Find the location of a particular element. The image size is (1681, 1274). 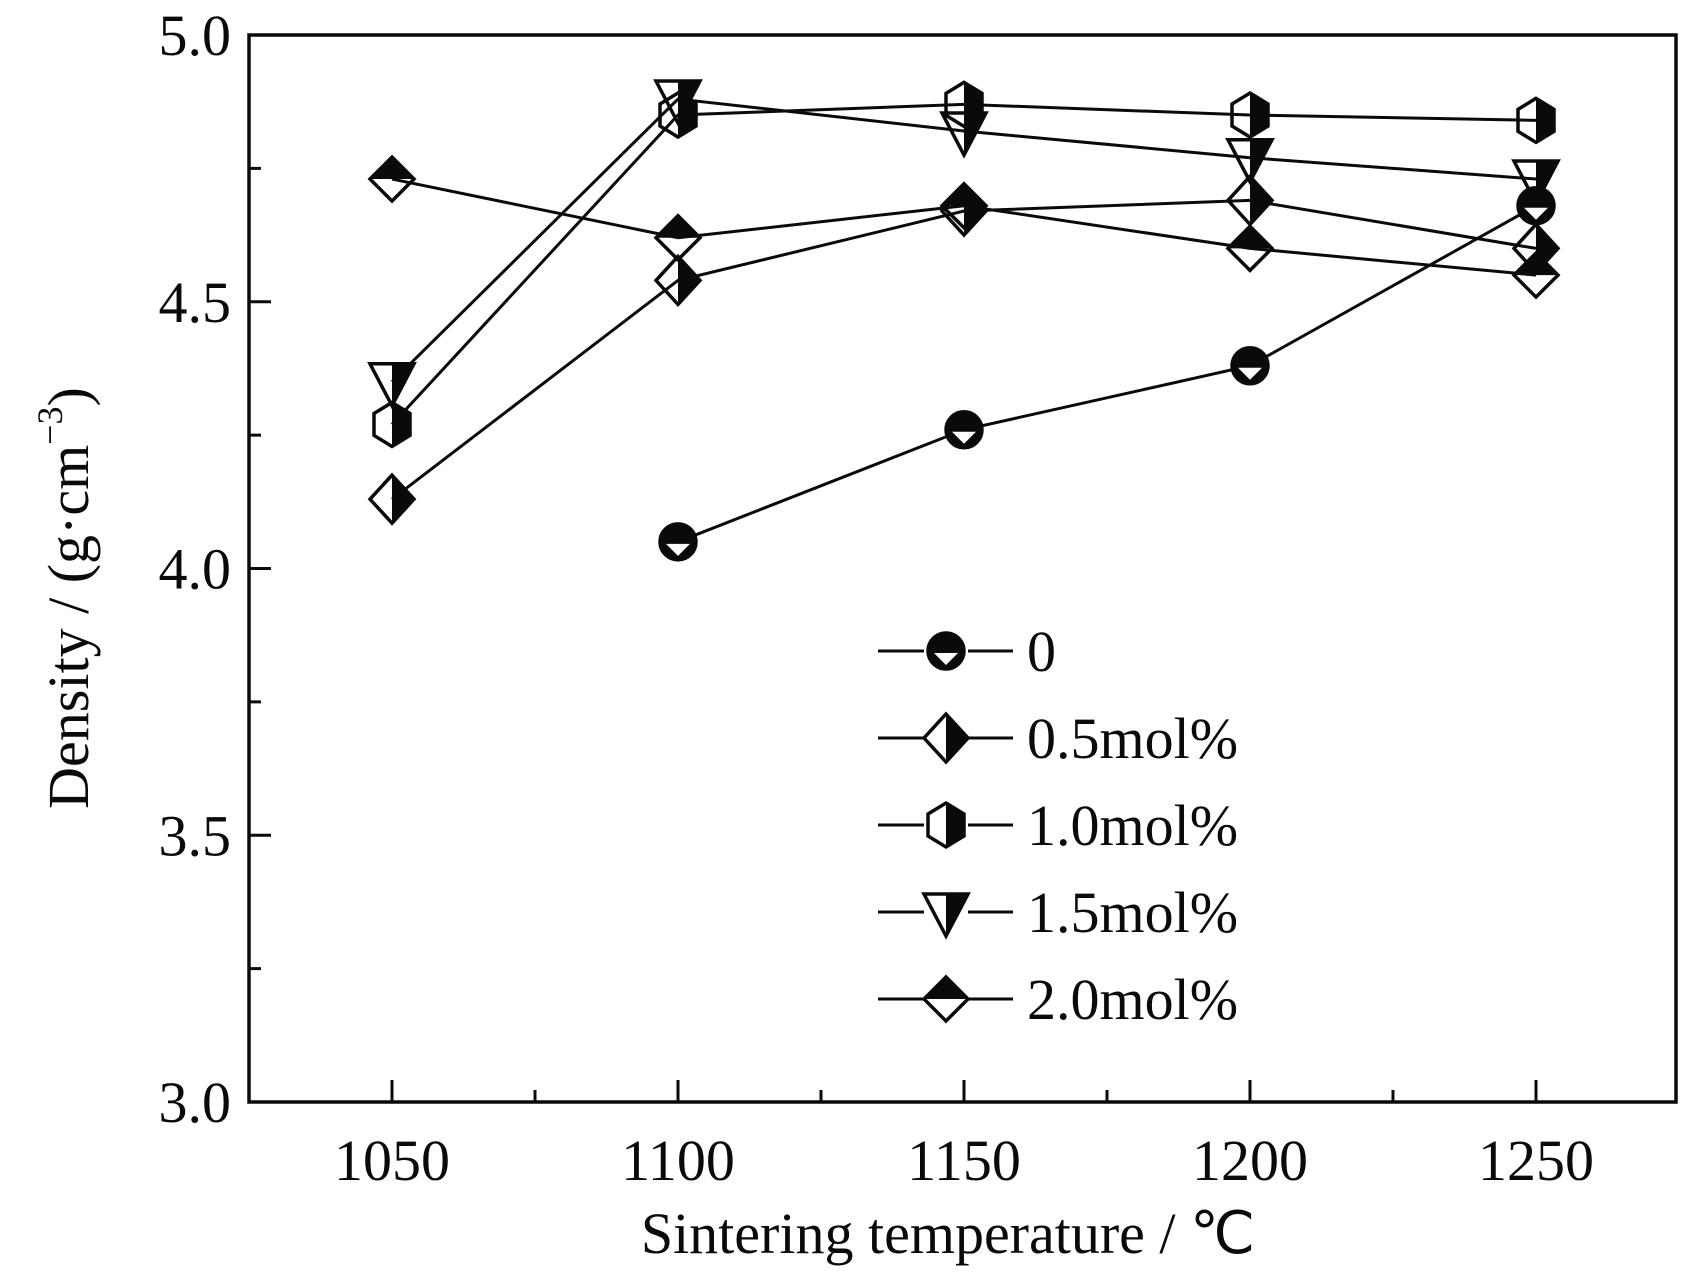

y-axis-title-close: ) is located at coordinates (68, 396).